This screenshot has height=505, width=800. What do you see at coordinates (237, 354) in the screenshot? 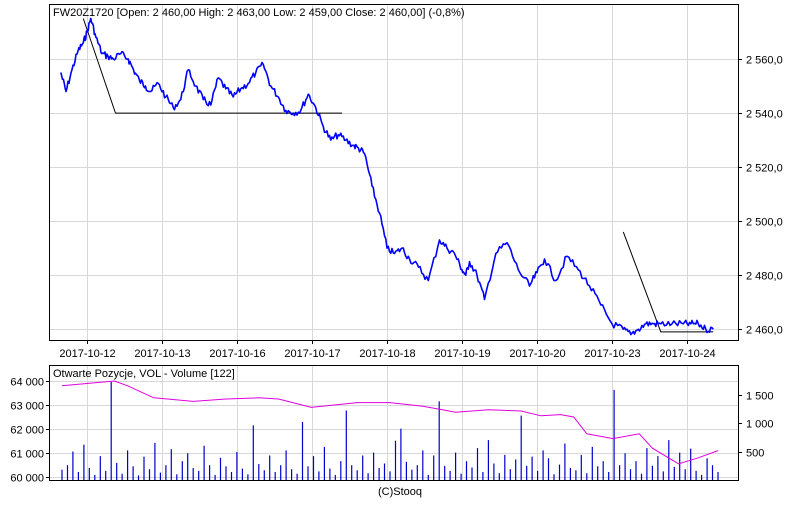
I see `price-x-tick-label: 2017-10-16` at bounding box center [237, 354].